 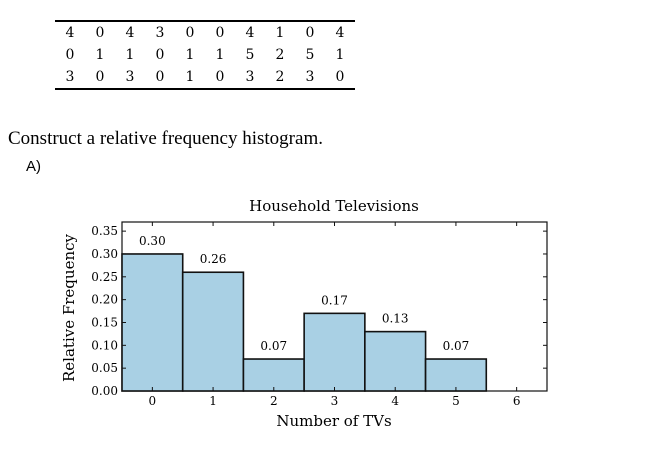 What do you see at coordinates (213, 401) in the screenshot?
I see `x-tick-label: 1` at bounding box center [213, 401].